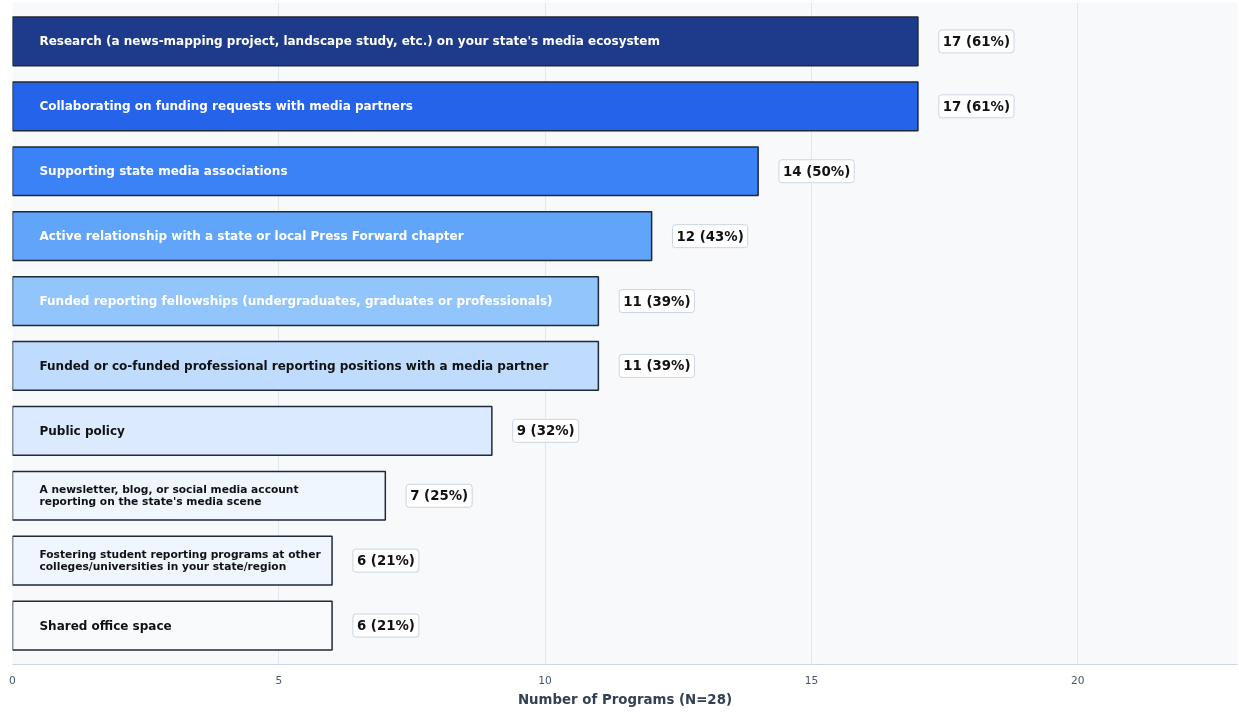  What do you see at coordinates (294, 365) in the screenshot?
I see `y-tick-label: Funded or co-funded professional reporting positions with a media partner` at bounding box center [294, 365].